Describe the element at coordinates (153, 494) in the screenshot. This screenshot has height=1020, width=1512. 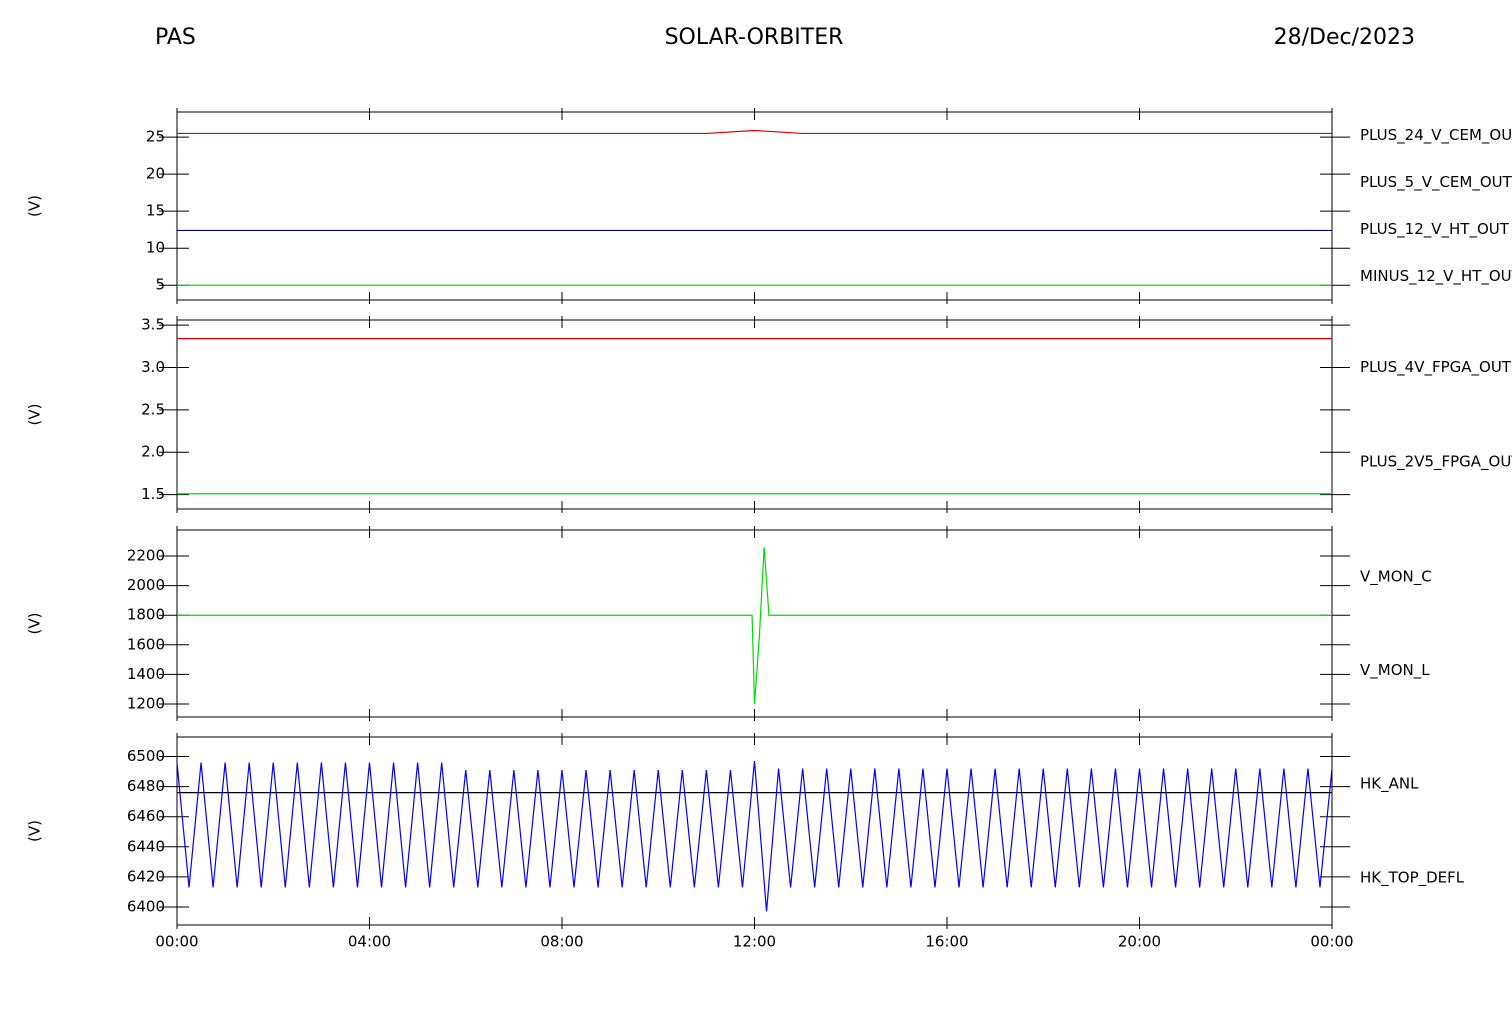
I see `y-tick-label: 1.5` at that location.